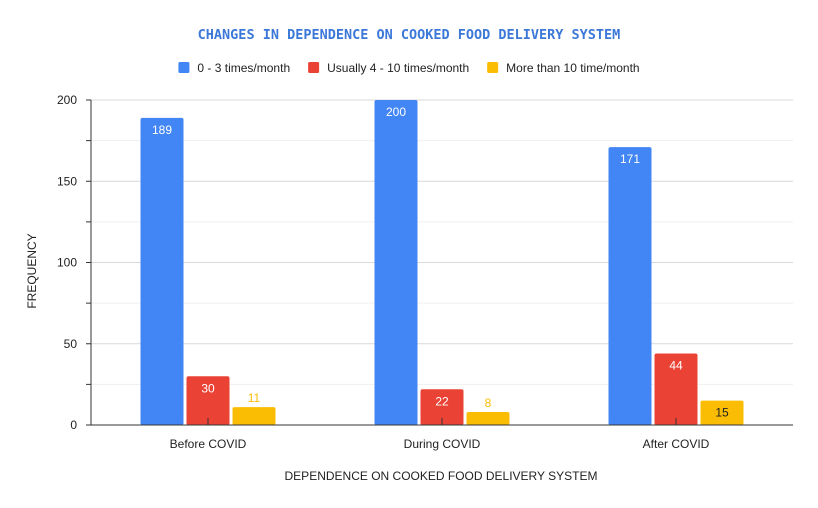  Describe the element at coordinates (442, 401) in the screenshot. I see `data-label: 22` at that location.